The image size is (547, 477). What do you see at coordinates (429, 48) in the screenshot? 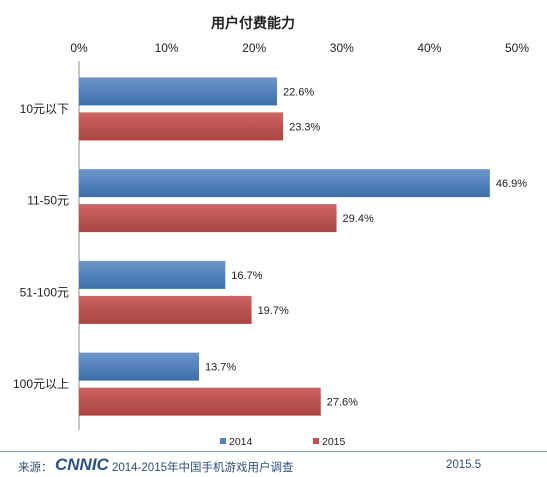
I see `x-tick-label: 40%` at bounding box center [429, 48].